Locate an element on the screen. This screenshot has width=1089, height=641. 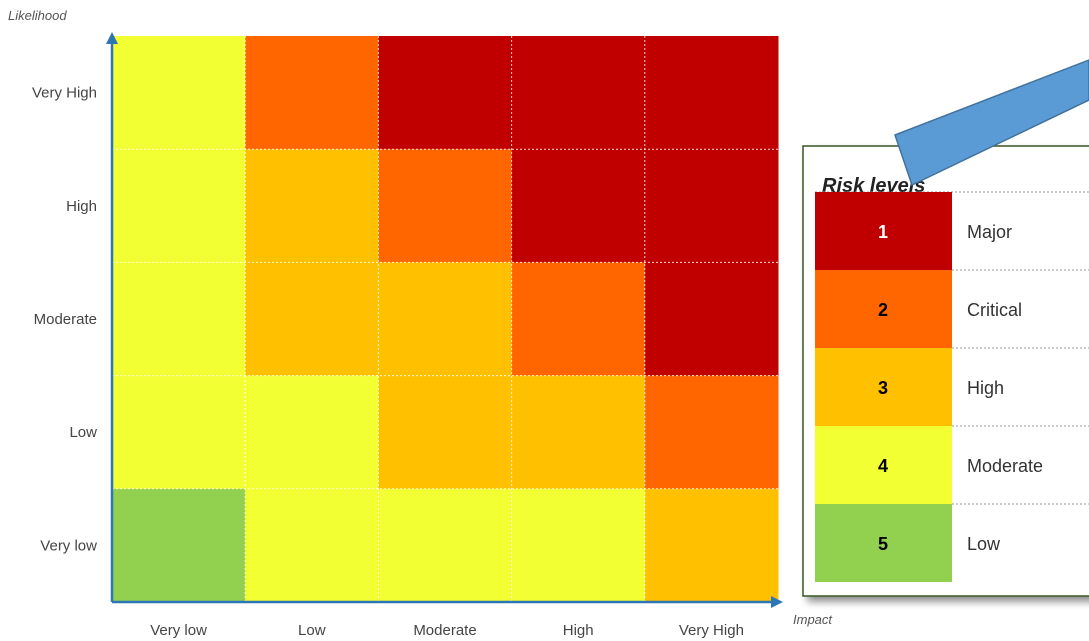
legend-item-number: 2 is located at coordinates (883, 310).